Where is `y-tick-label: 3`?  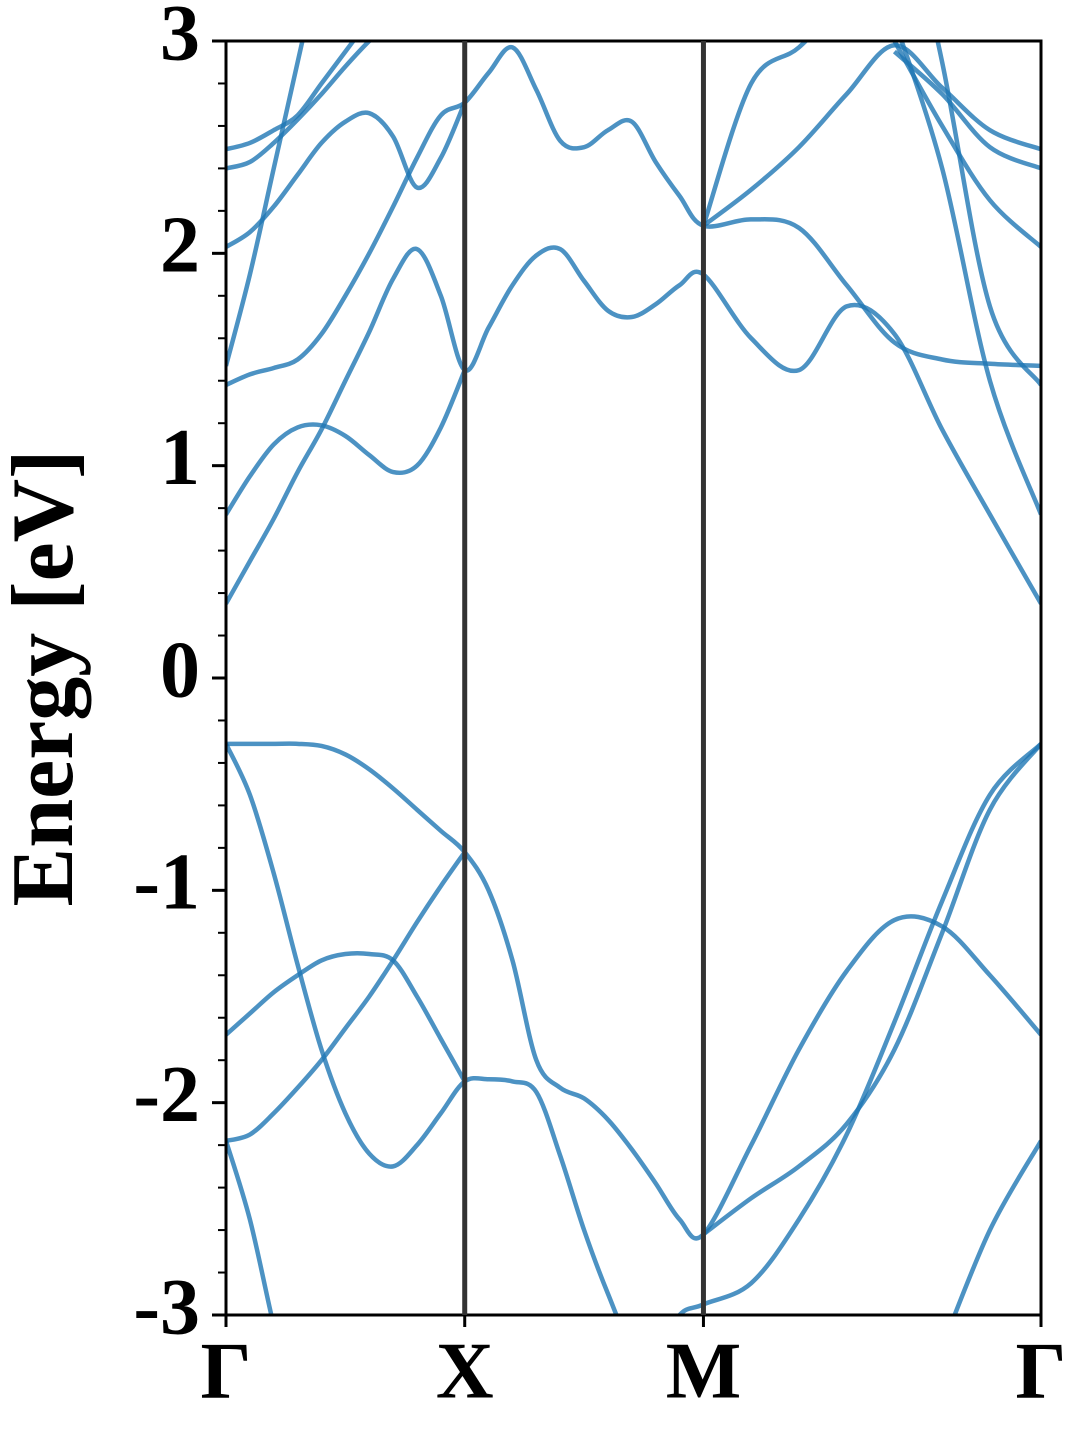 y-tick-label: 3 is located at coordinates (180, 38).